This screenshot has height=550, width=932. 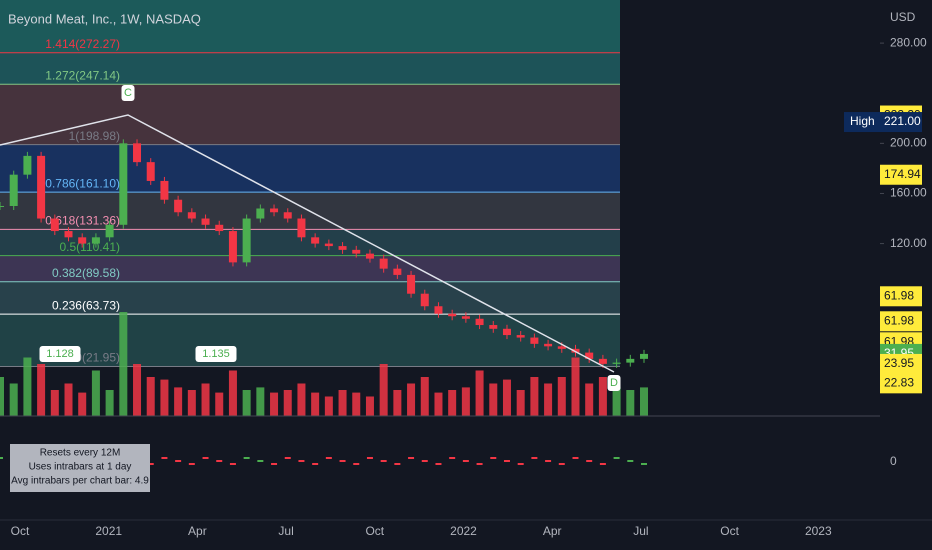 I want to click on info-line: Uses intrabars at 1 day, so click(x=80, y=467).